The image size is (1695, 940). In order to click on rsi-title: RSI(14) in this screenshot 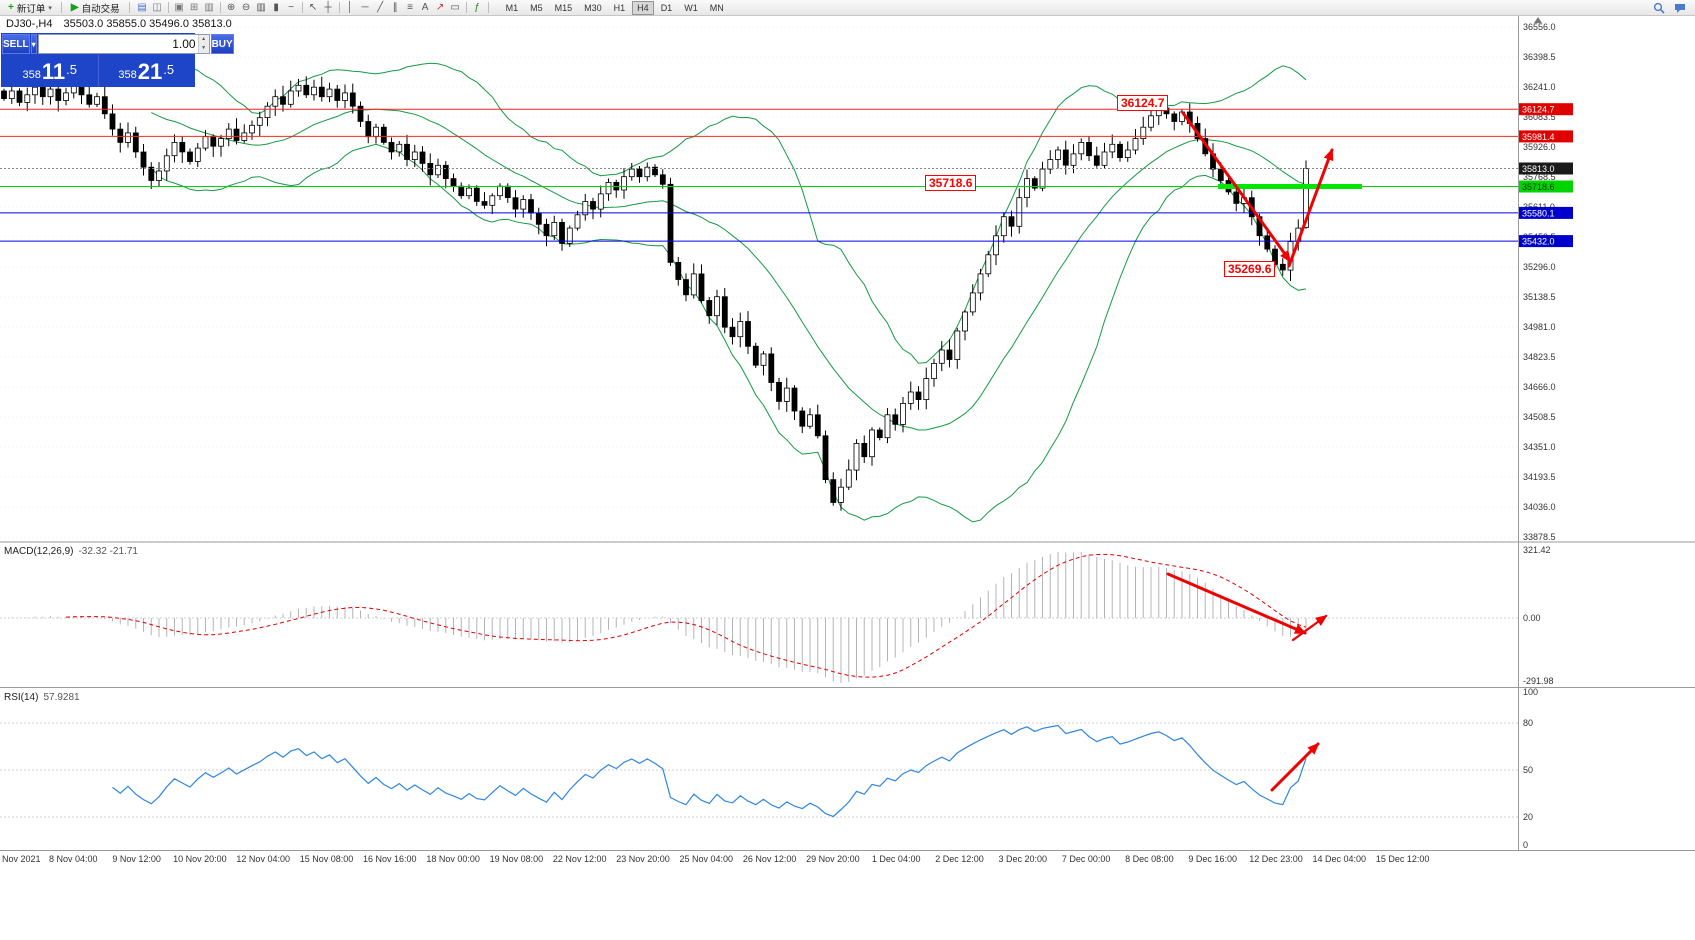, I will do `click(21, 697)`.